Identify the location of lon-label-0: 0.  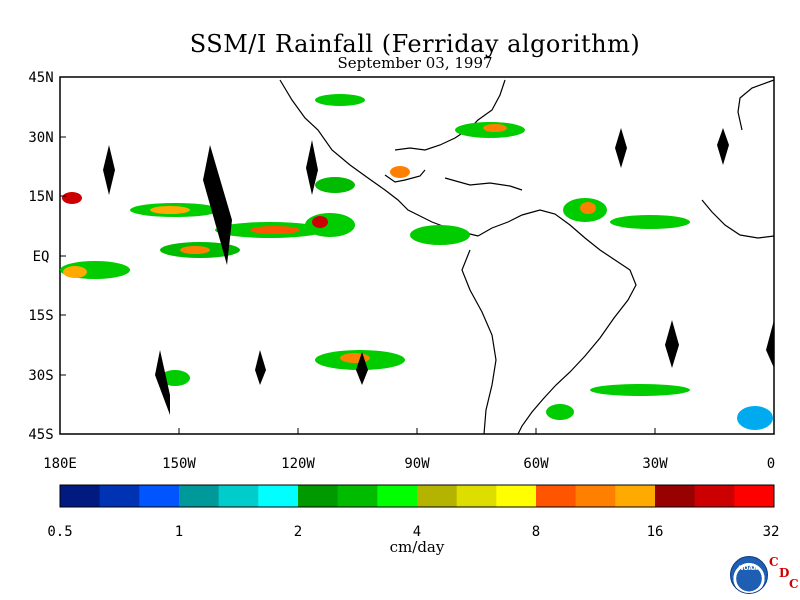
(771, 464).